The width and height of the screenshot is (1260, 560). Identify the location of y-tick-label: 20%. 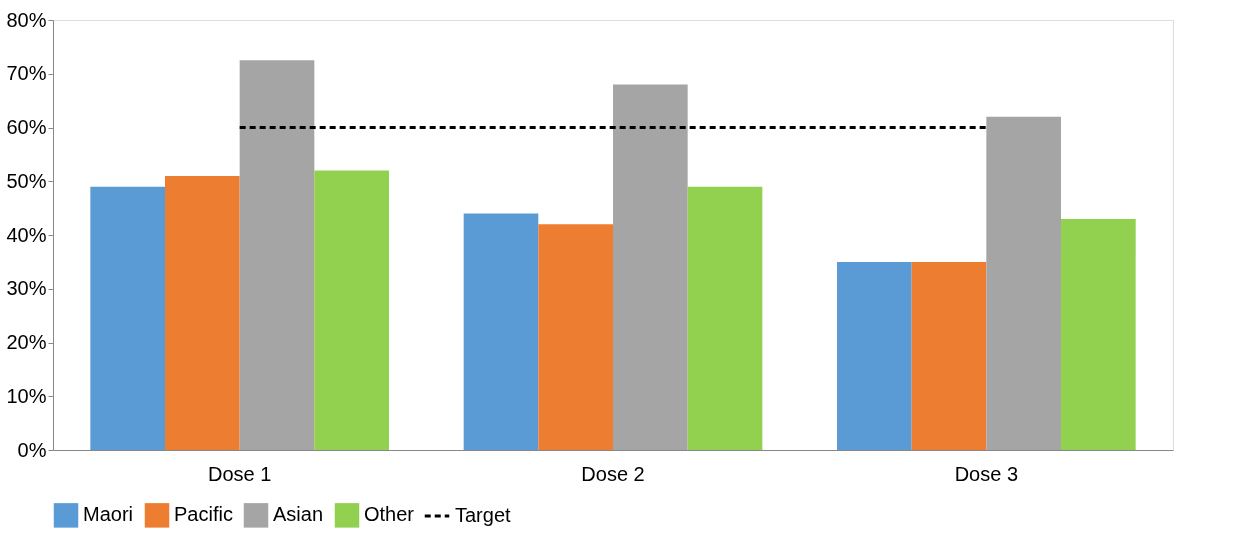
(26, 342).